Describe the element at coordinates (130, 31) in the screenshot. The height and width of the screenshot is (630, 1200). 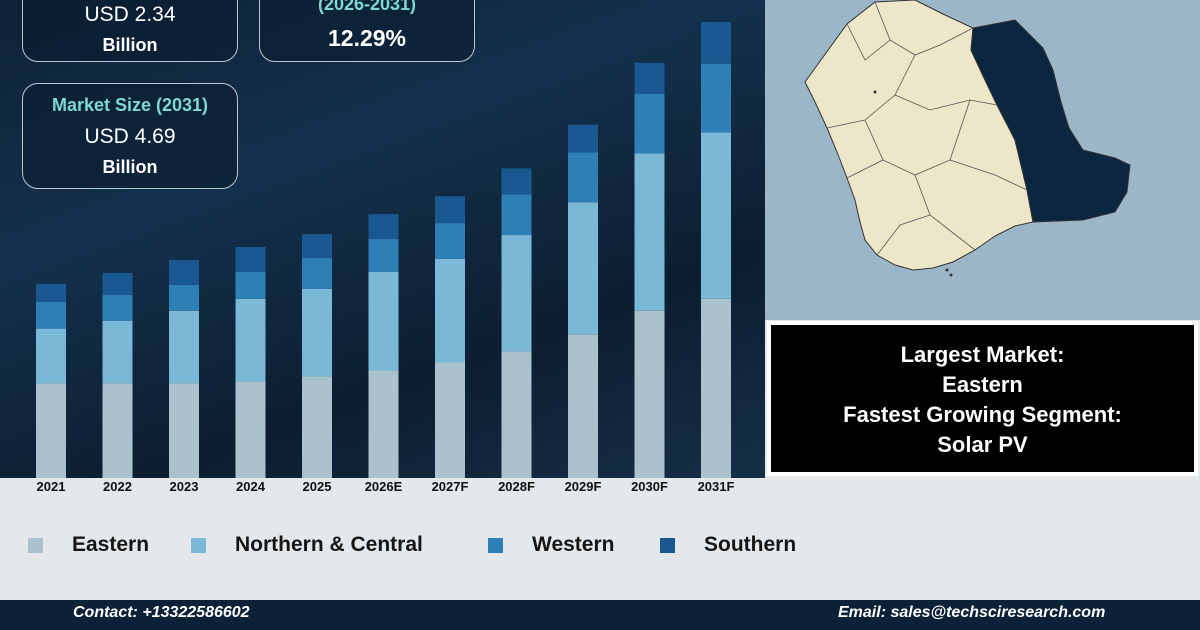
I see `market-size-2025-box: USD 2.34 Billion` at that location.